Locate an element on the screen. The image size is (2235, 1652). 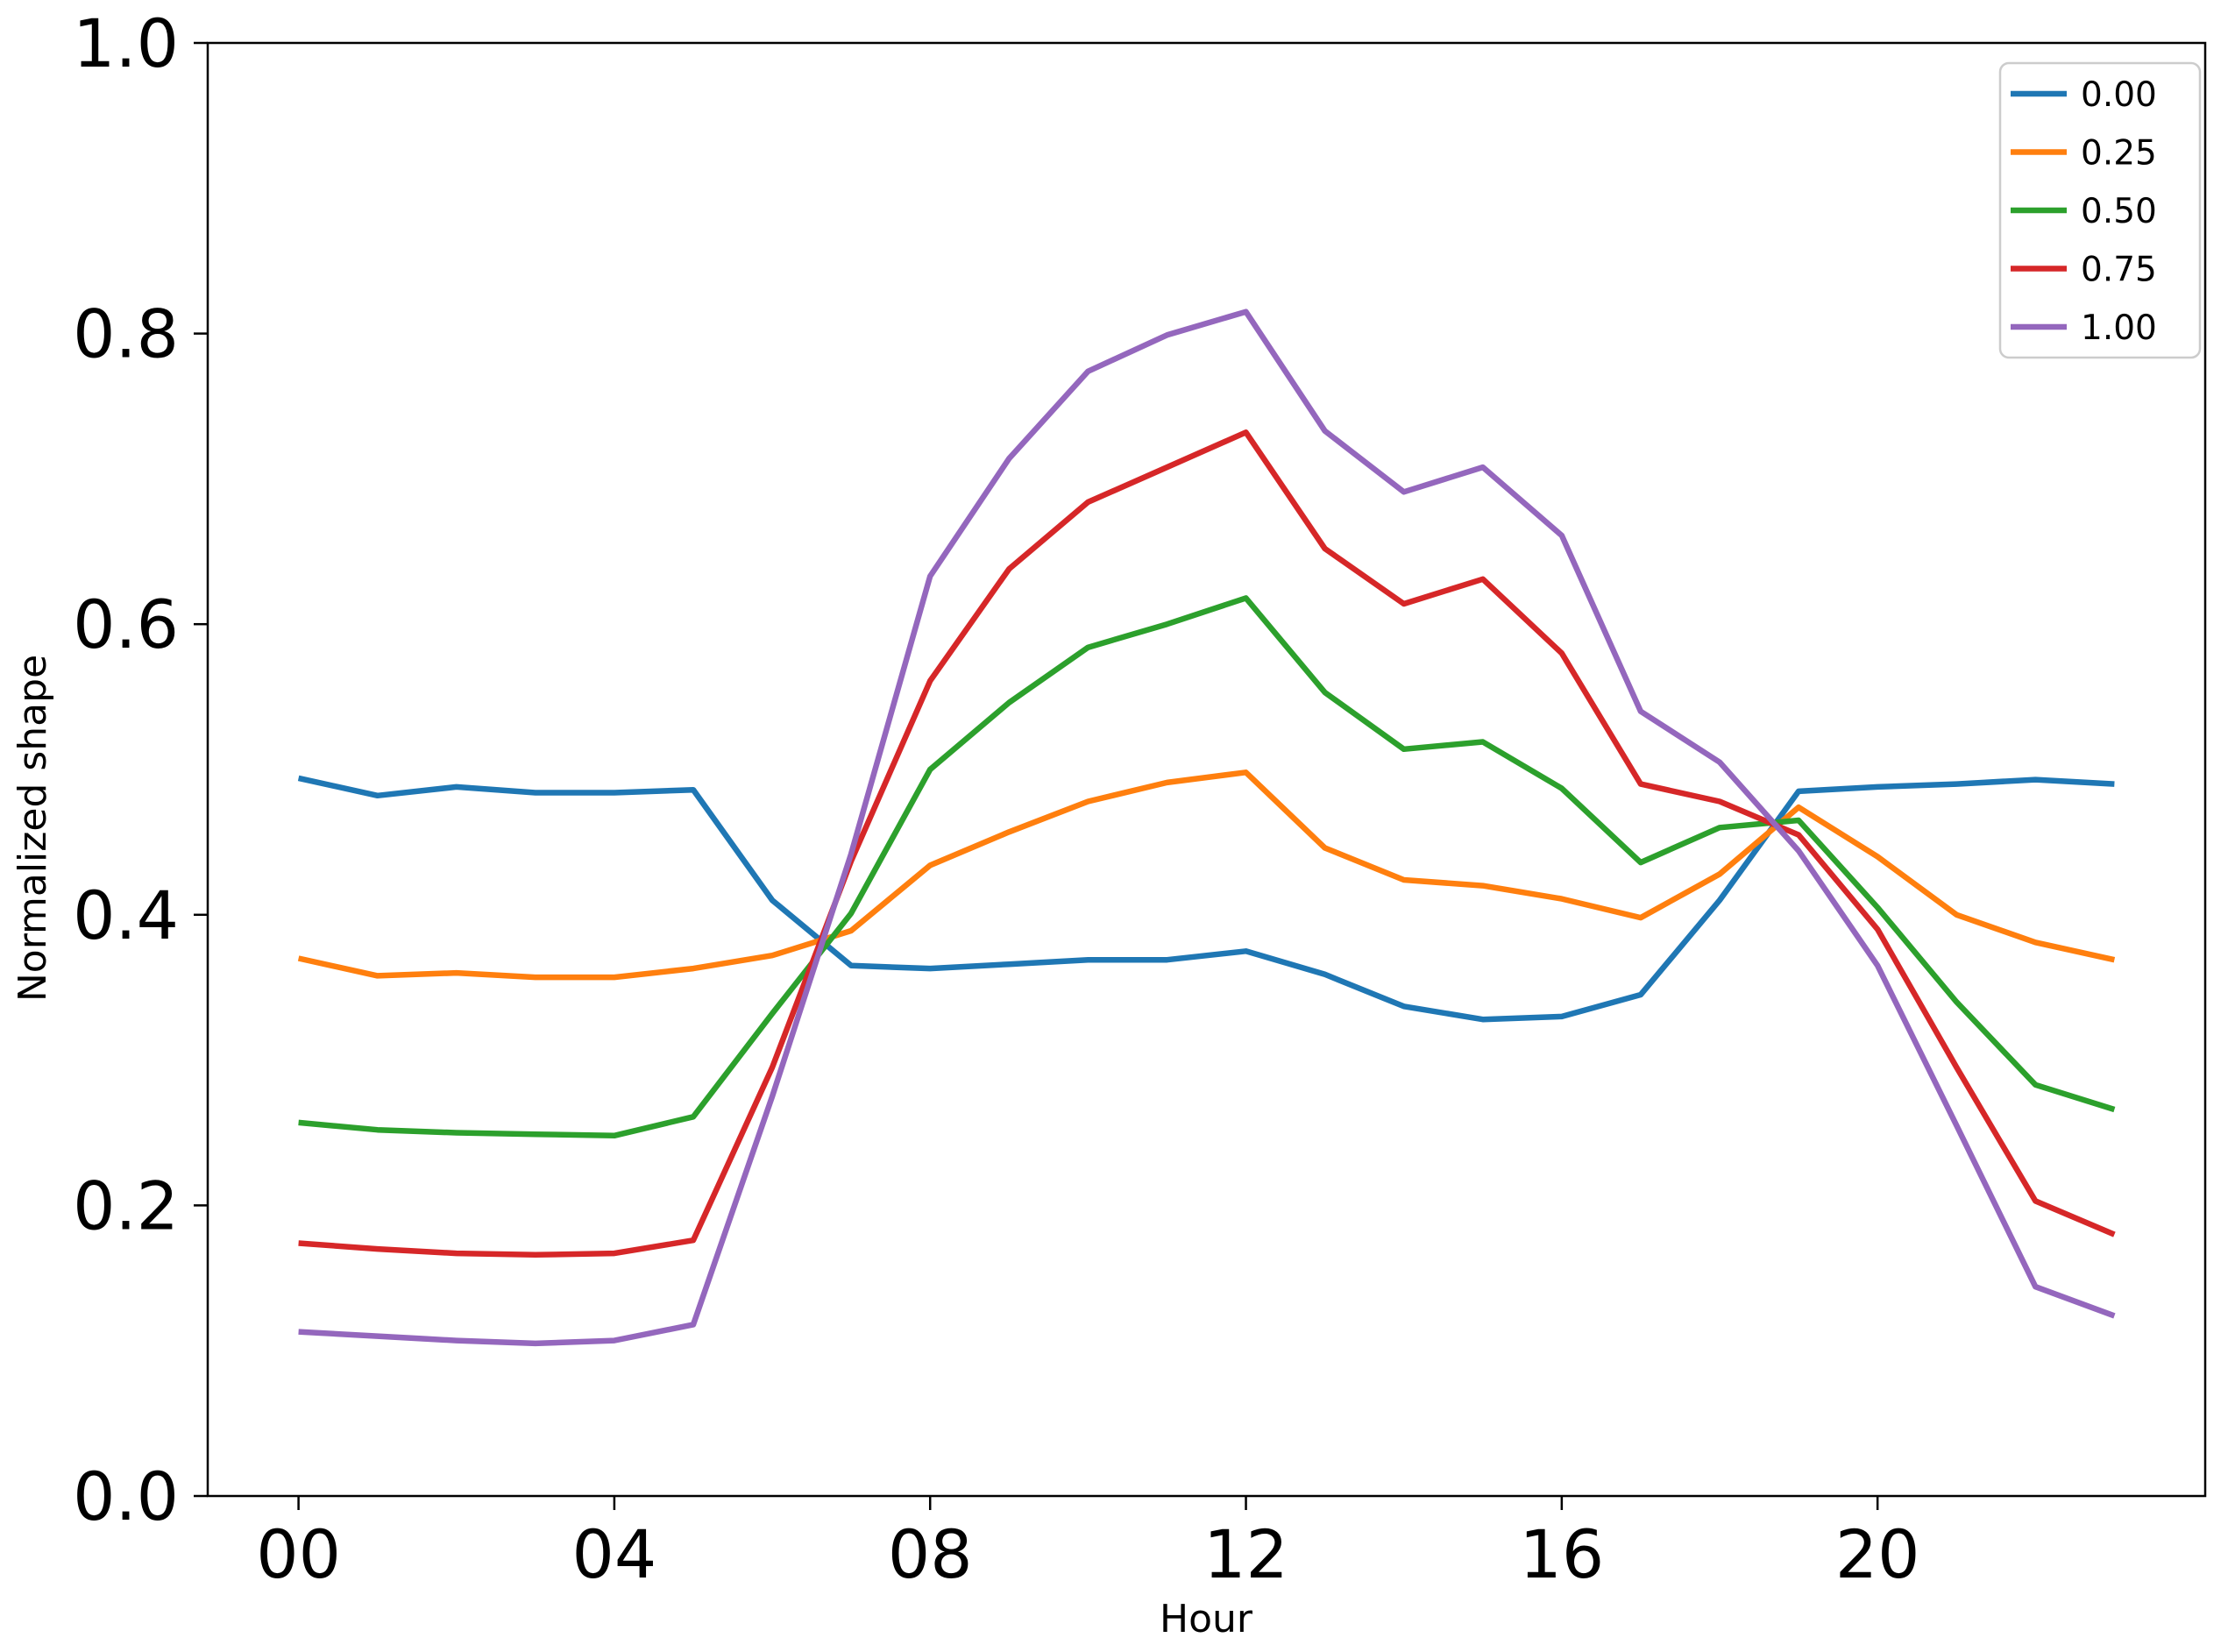
y-axis-tick-label: 0.6 is located at coordinates (126, 624).